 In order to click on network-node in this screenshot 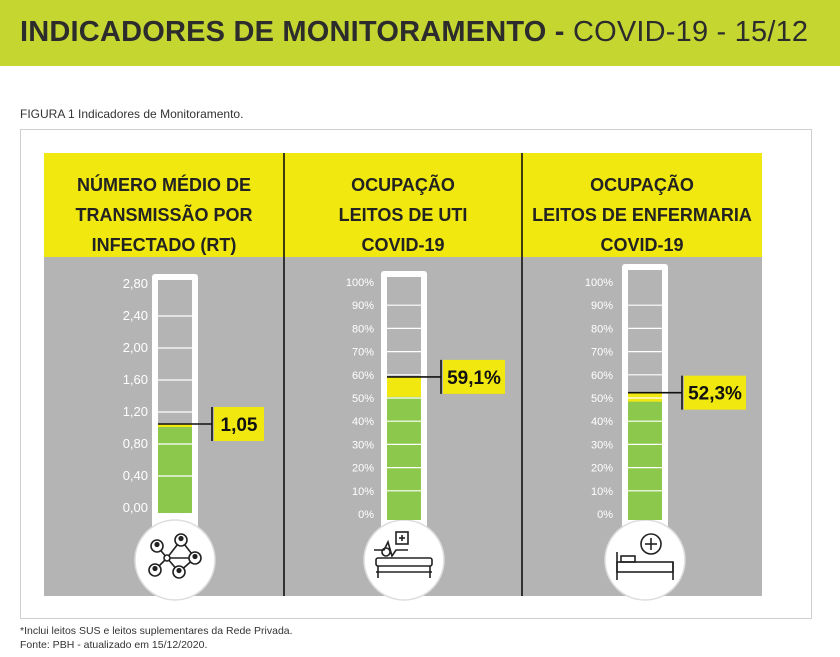, I will do `click(167, 558)`.